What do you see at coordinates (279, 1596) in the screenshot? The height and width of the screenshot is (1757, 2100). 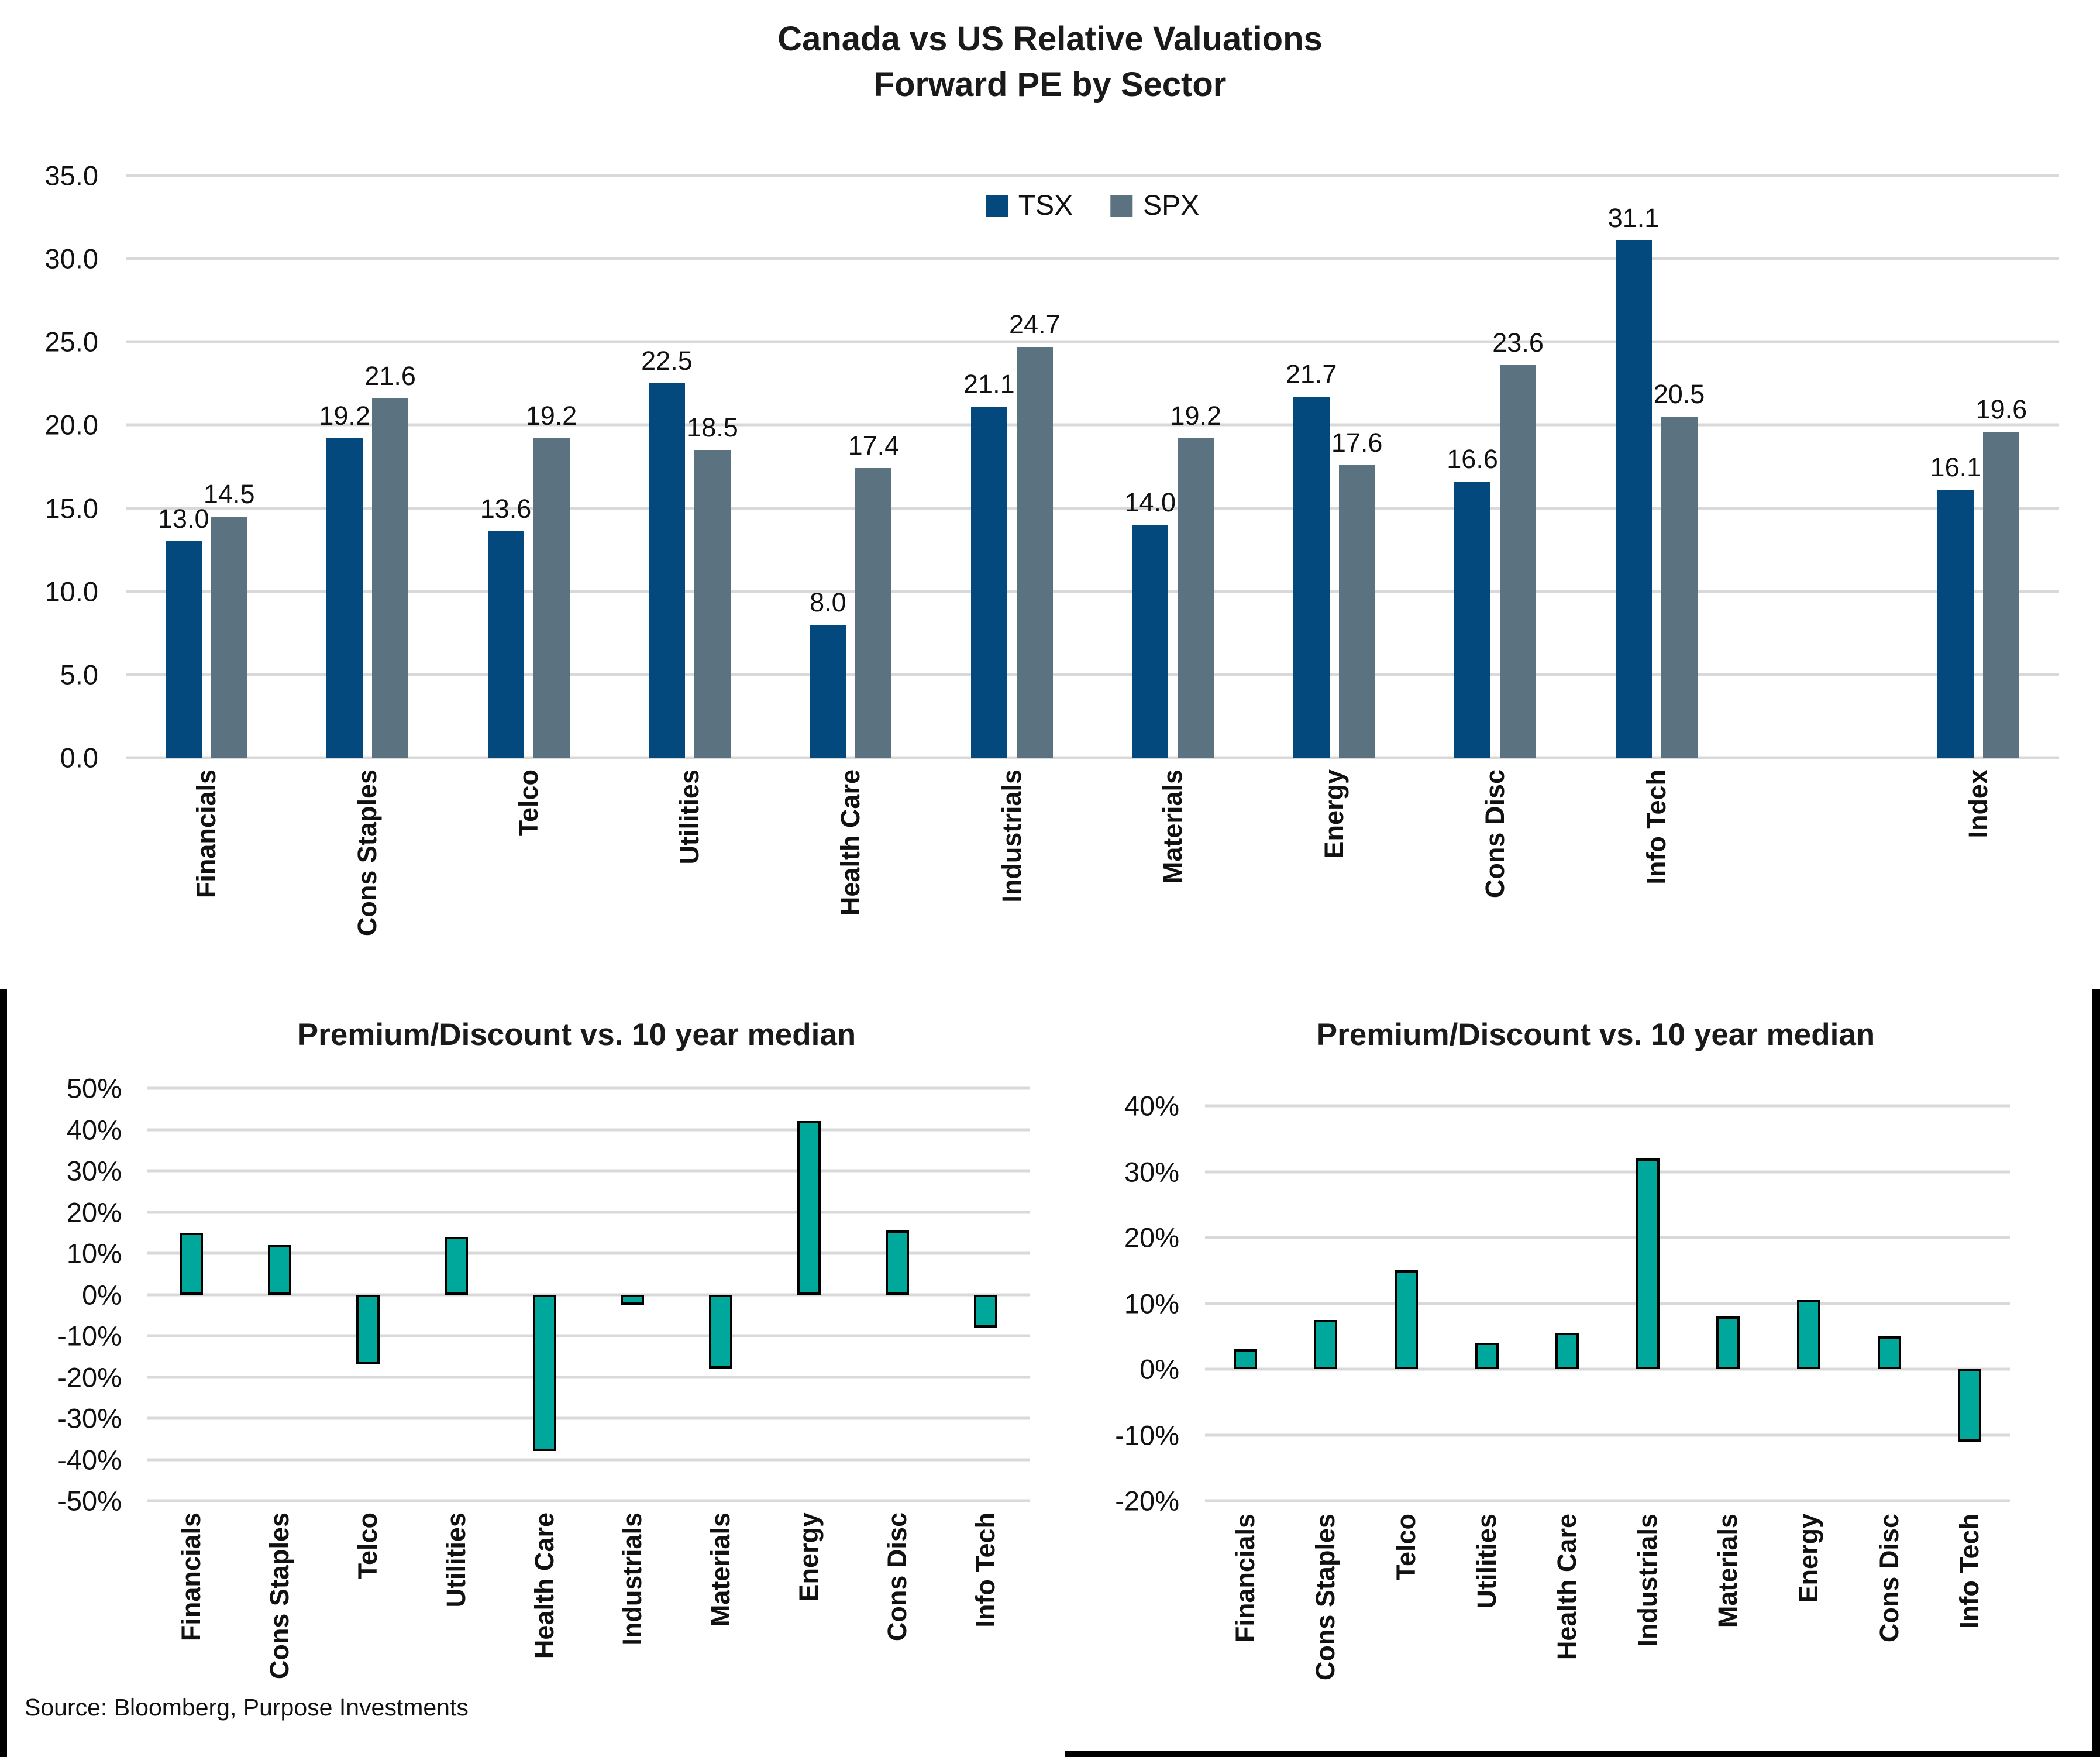 I see `x-axis-label: Cons Staples` at bounding box center [279, 1596].